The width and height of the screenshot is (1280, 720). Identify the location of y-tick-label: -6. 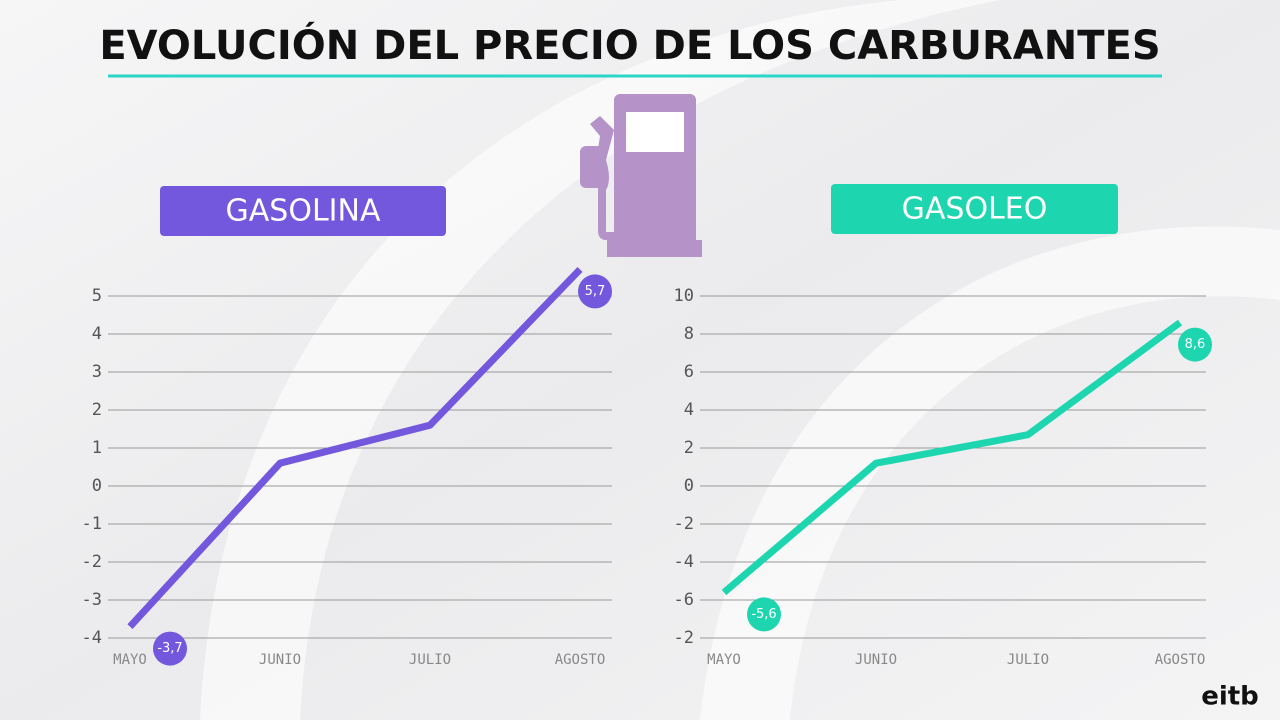
(684, 600).